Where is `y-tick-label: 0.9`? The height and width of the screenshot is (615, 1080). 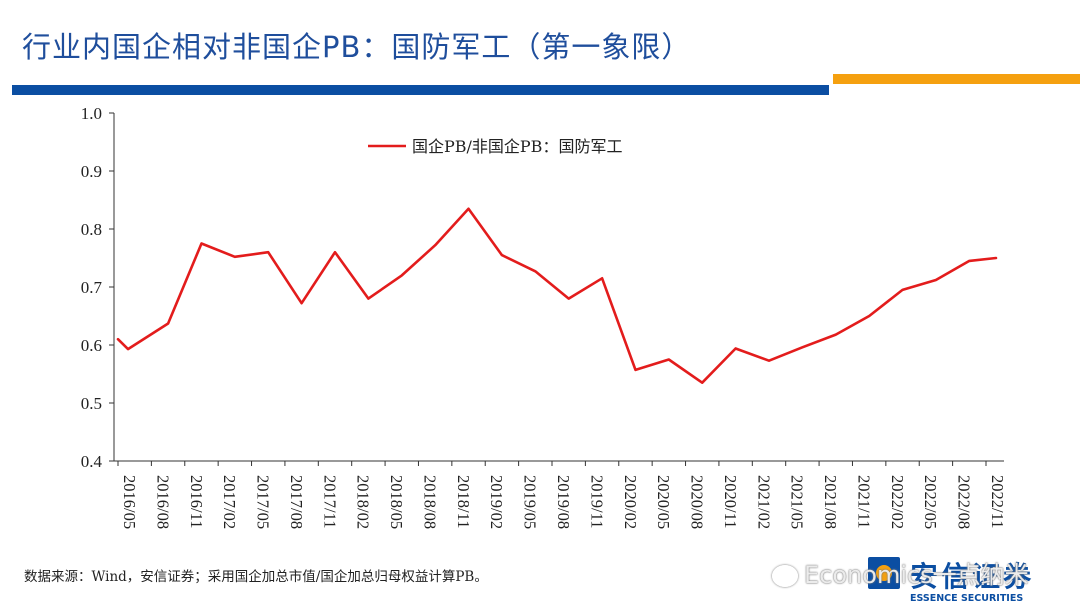
y-tick-label: 0.9 is located at coordinates (91, 171).